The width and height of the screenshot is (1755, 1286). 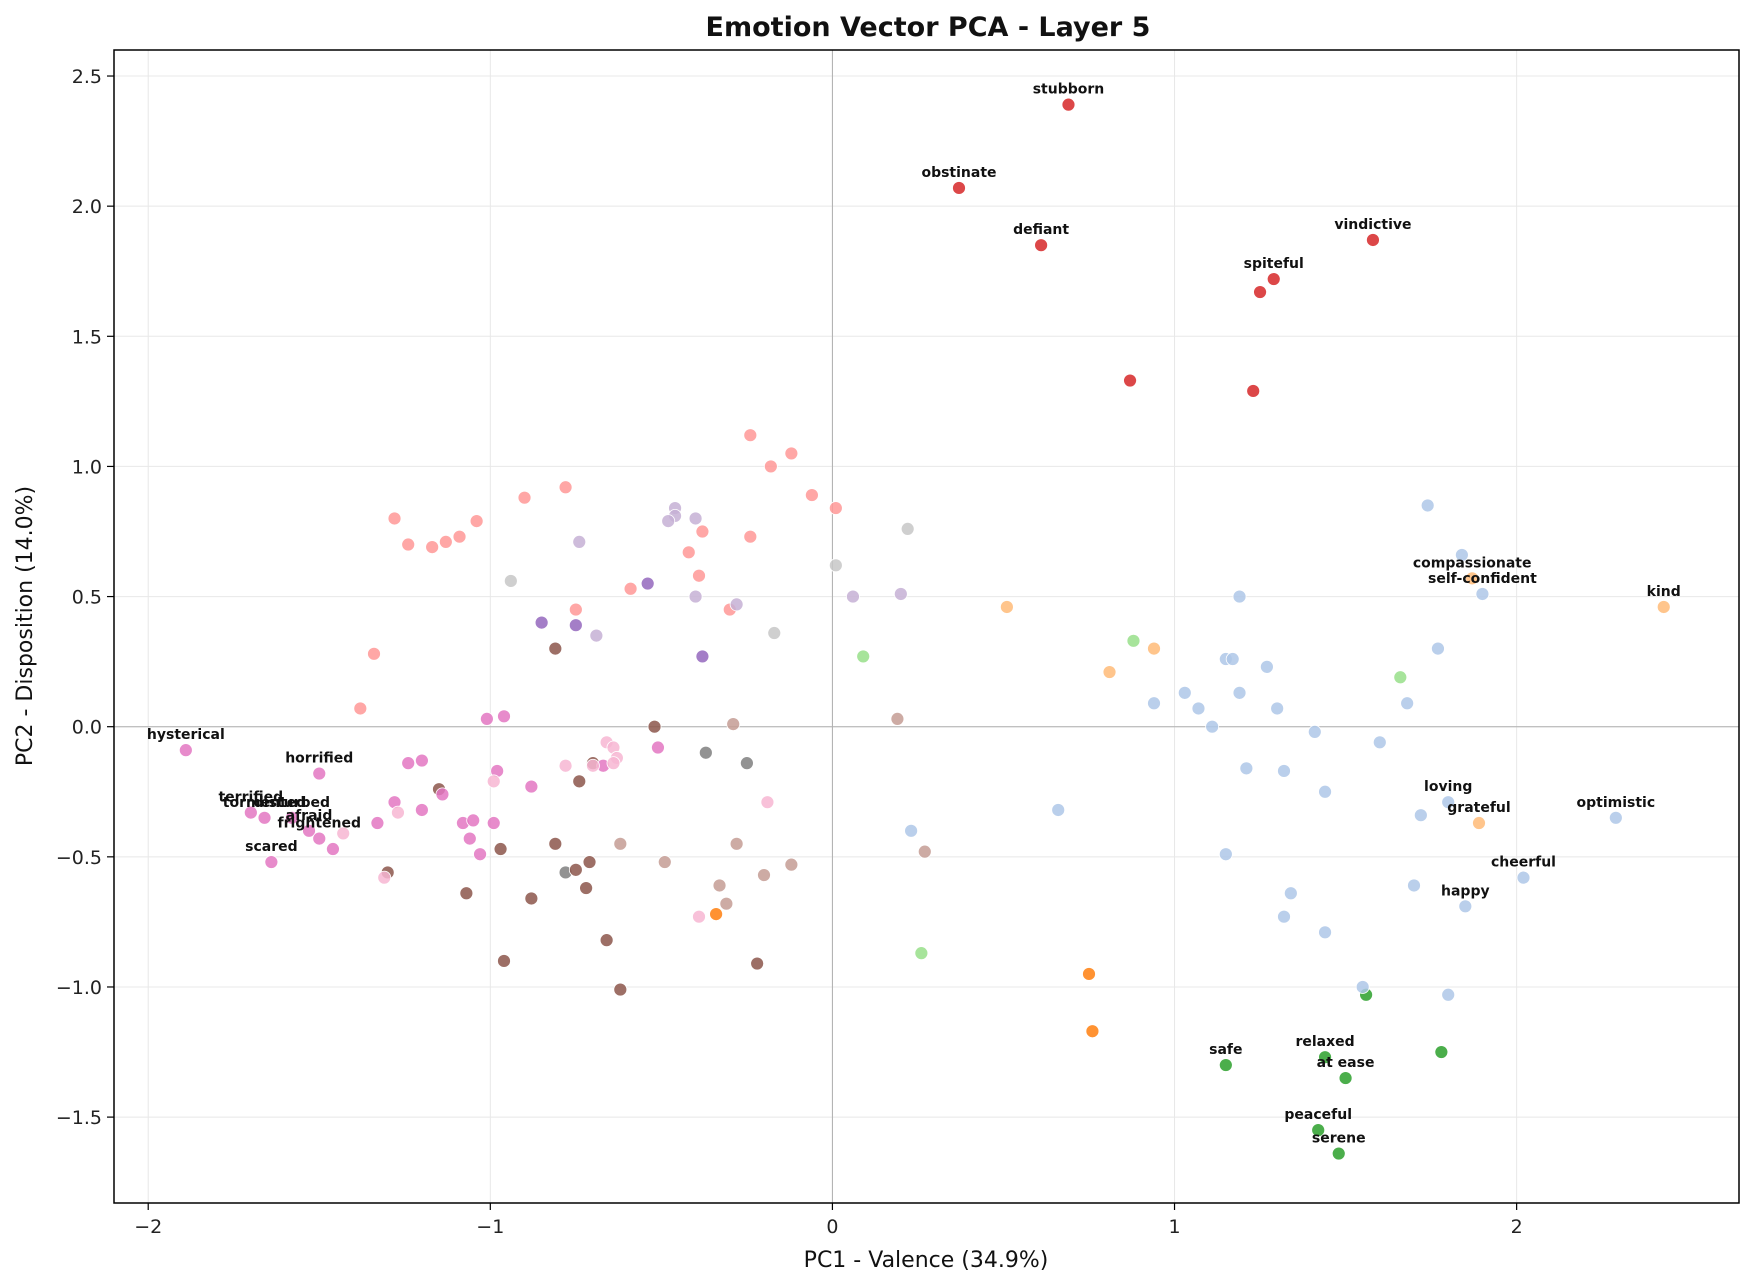 I want to click on point-label: at ease, so click(x=1346, y=1063).